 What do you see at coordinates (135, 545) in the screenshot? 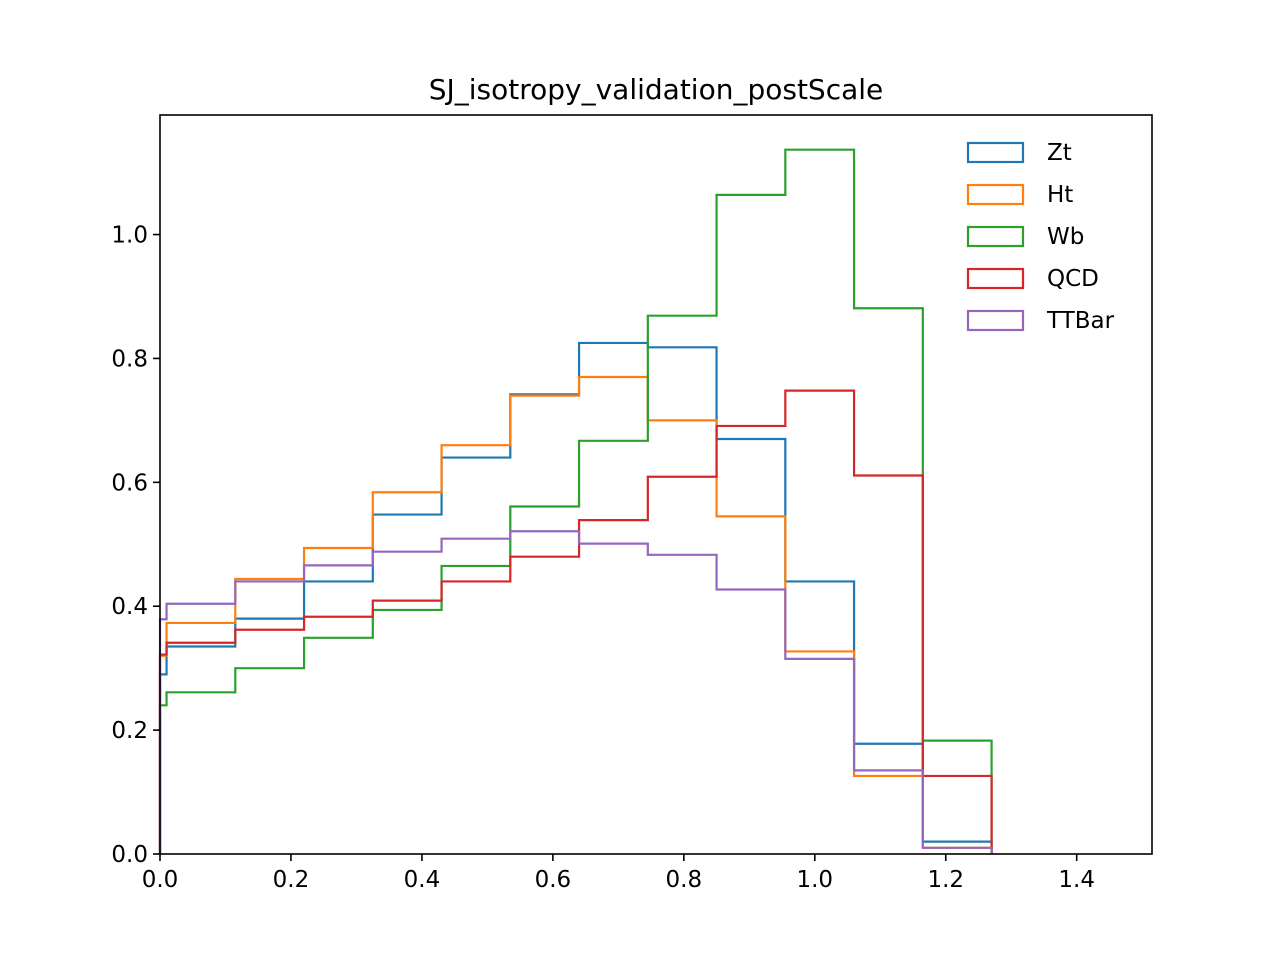
I see `y-axis: 0.0 0.2 0.4 0.6 0.8 1.0` at bounding box center [135, 545].